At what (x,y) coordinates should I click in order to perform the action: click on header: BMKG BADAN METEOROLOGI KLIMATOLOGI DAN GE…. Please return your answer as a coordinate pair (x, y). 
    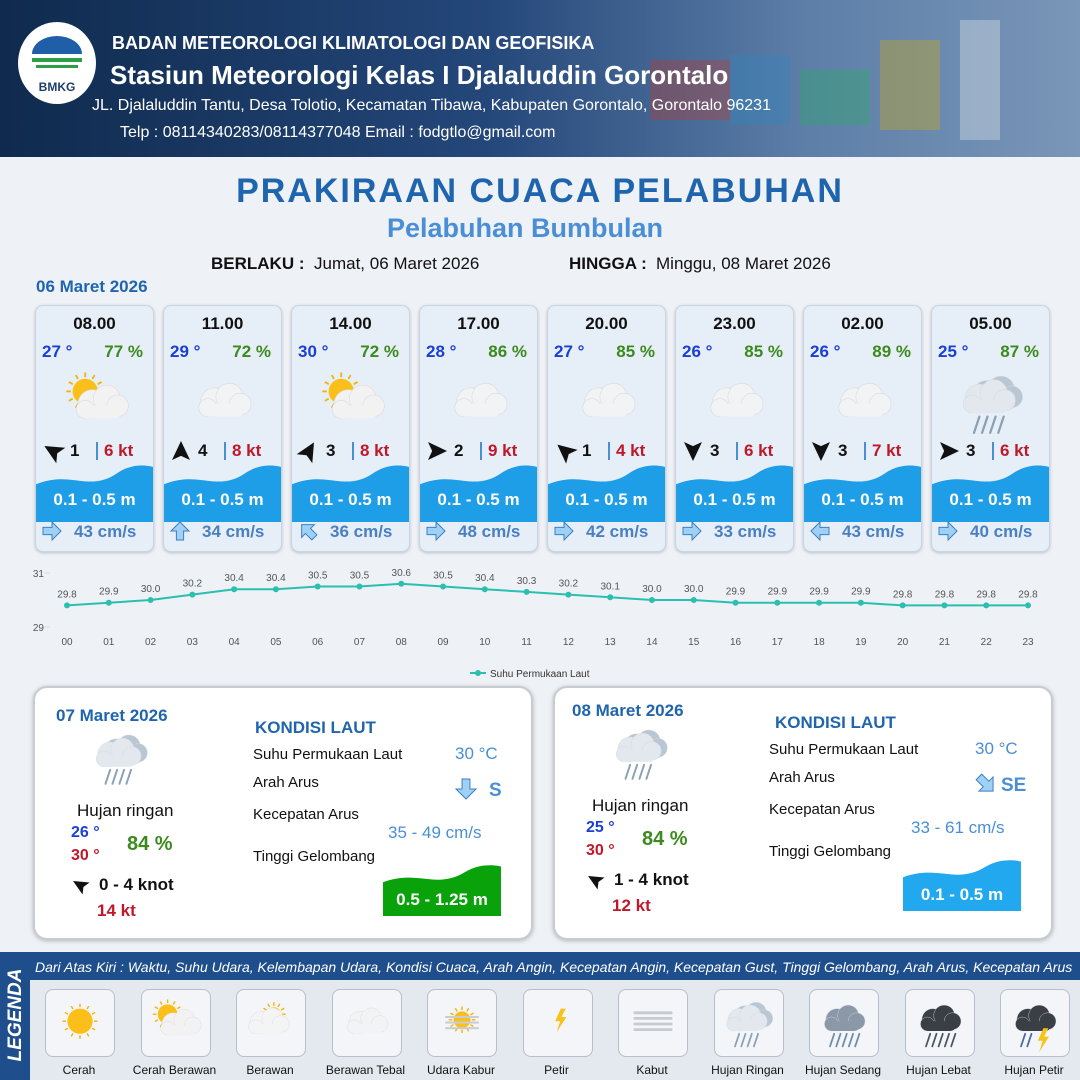
    Looking at the image, I should click on (540, 78).